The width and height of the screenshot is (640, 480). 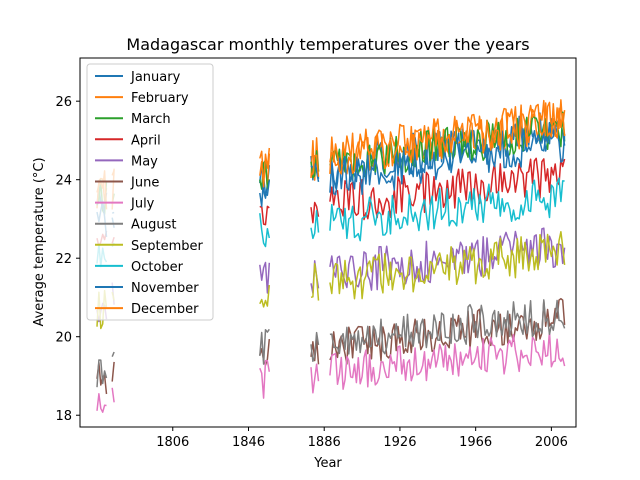 What do you see at coordinates (63, 338) in the screenshot?
I see `y-tick-label: 20` at bounding box center [63, 338].